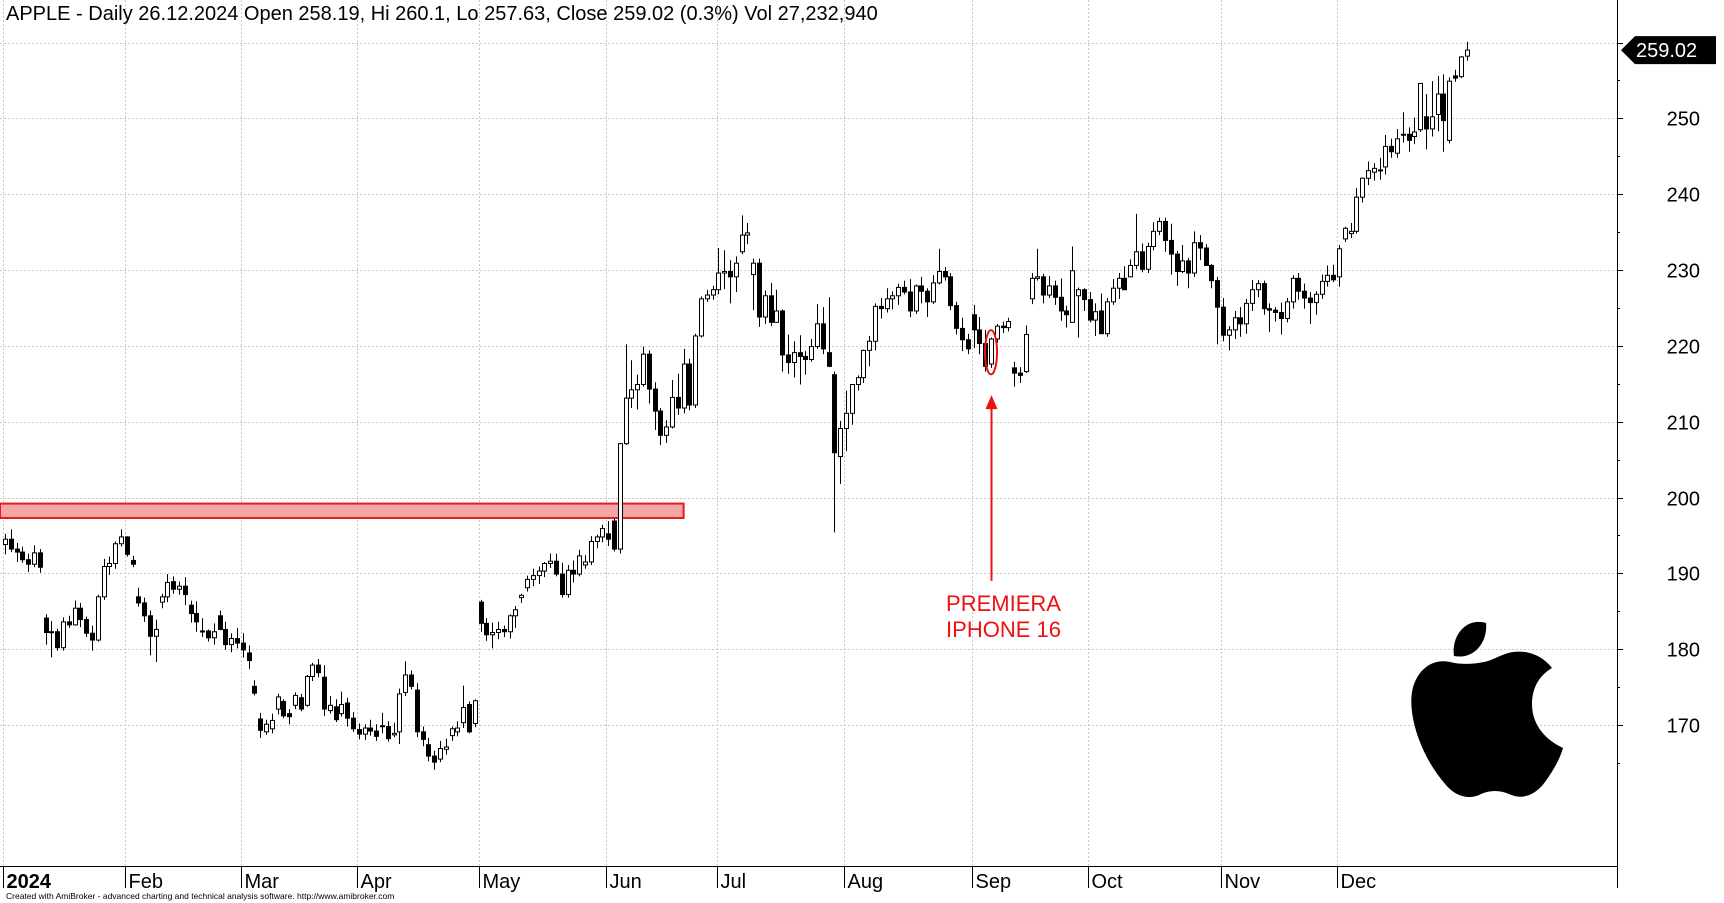  I want to click on x-tick-label: Apr, so click(376, 882).